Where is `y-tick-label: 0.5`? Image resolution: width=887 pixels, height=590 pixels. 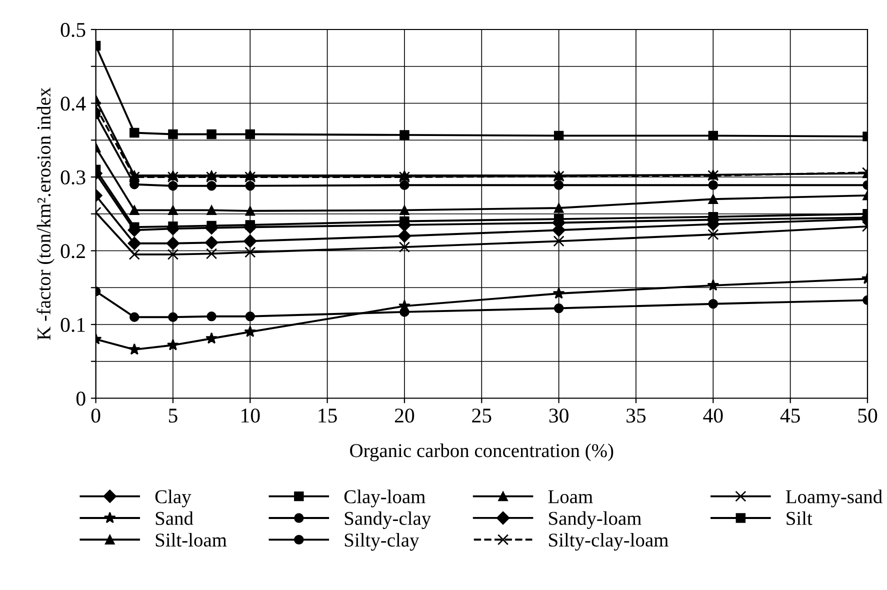 y-tick-label: 0.5 is located at coordinates (73, 30).